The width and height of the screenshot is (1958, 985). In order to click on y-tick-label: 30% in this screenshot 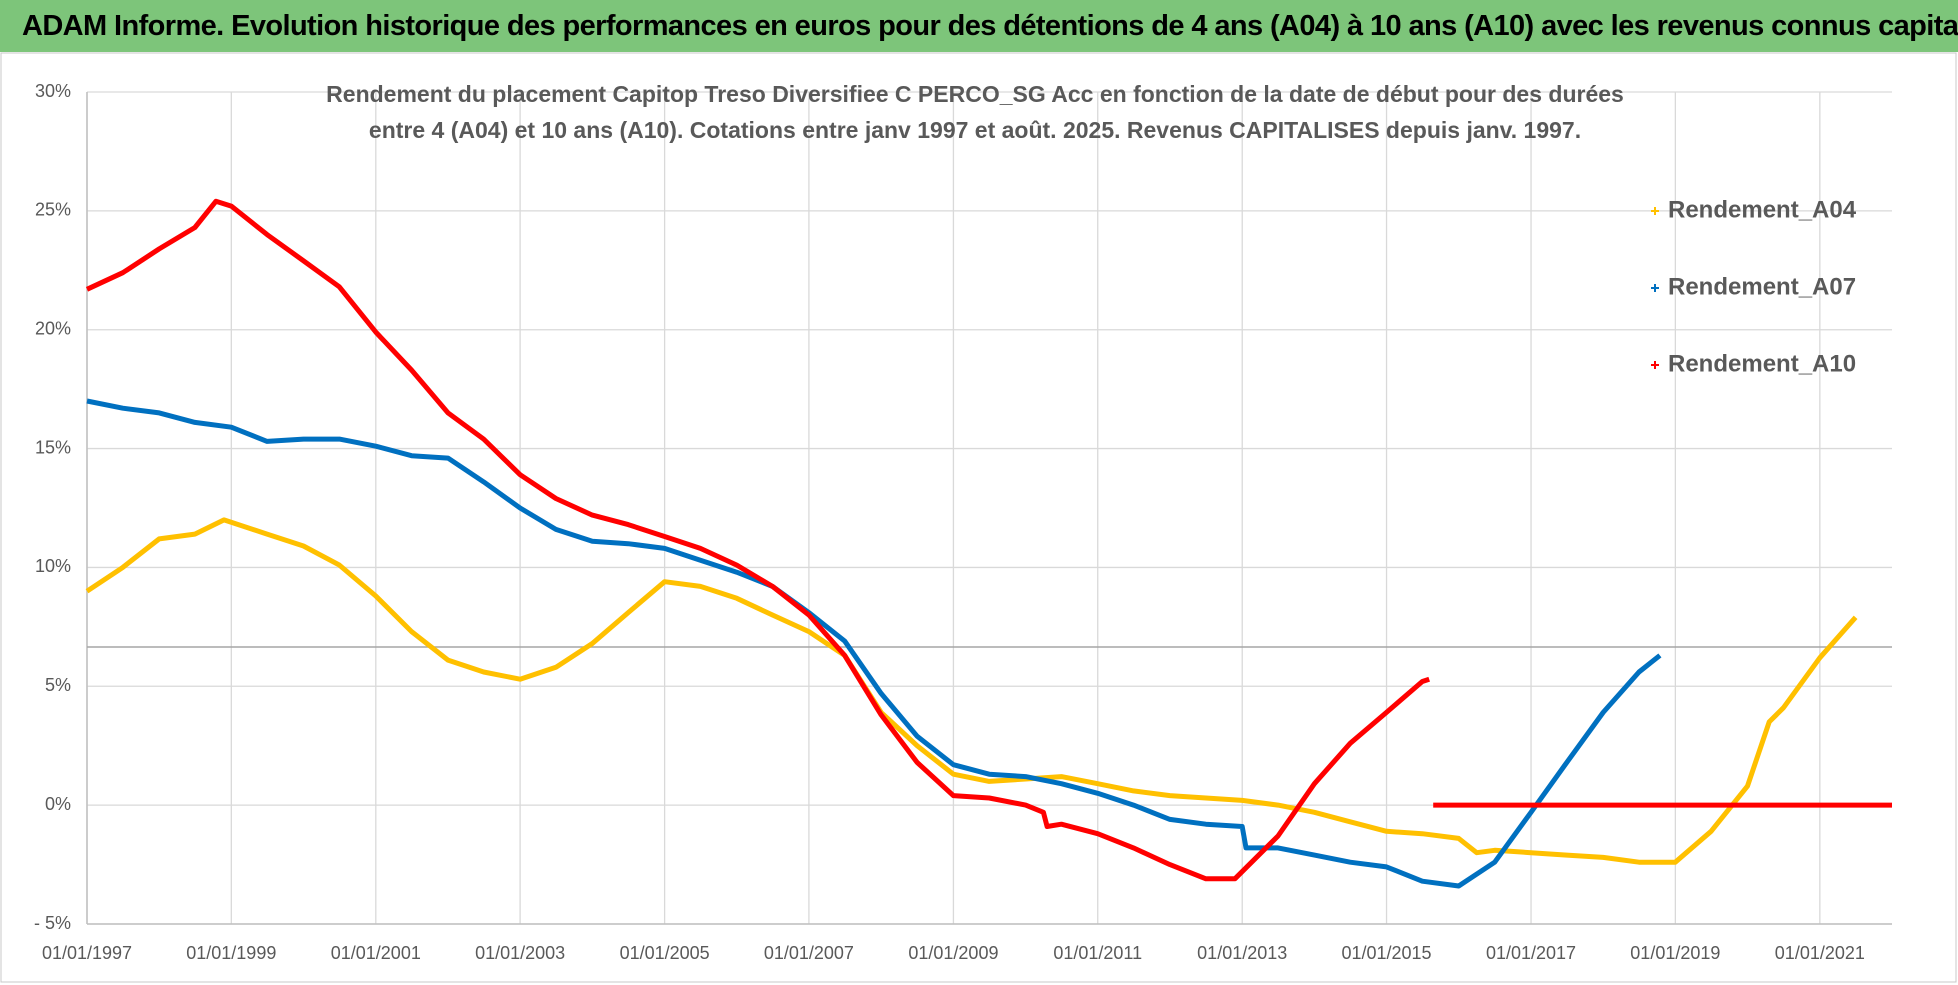, I will do `click(53, 91)`.